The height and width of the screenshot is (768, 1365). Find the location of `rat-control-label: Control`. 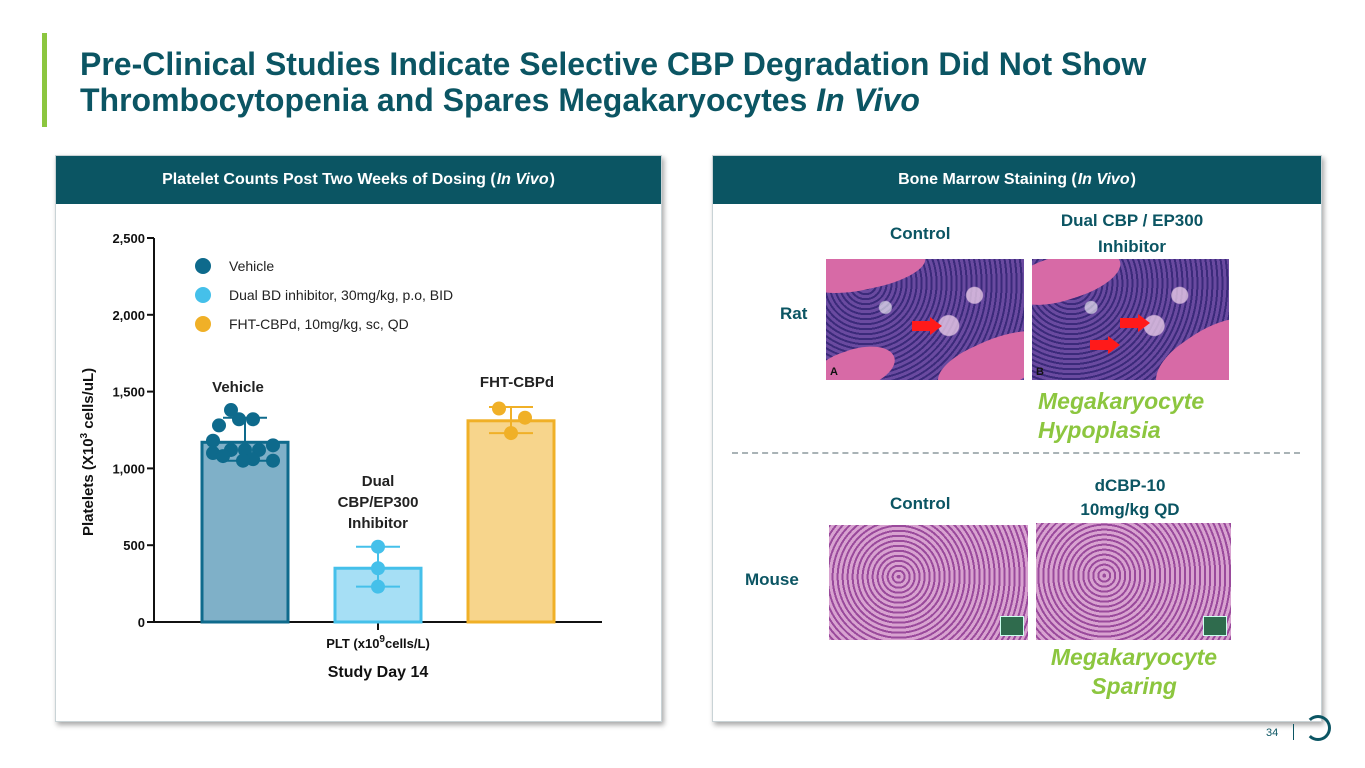

rat-control-label: Control is located at coordinates (920, 233).